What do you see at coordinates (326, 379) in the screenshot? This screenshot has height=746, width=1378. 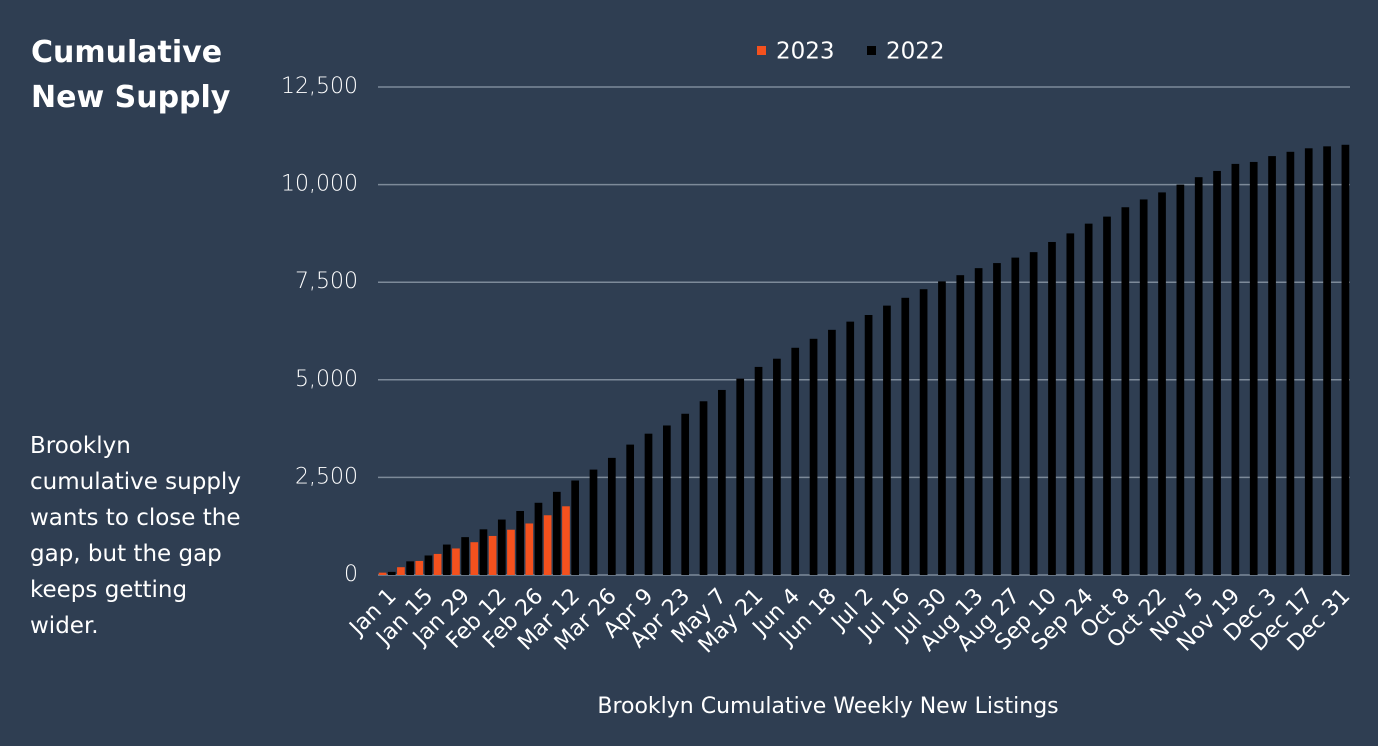 I see `y-tick-label: 5,000` at bounding box center [326, 379].